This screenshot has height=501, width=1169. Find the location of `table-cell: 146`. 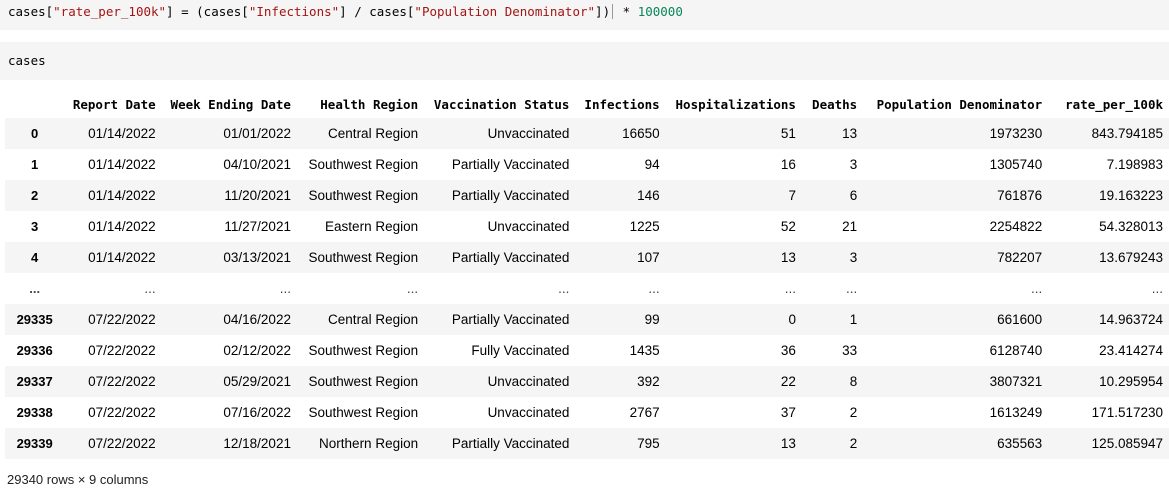

table-cell: 146 is located at coordinates (648, 195).